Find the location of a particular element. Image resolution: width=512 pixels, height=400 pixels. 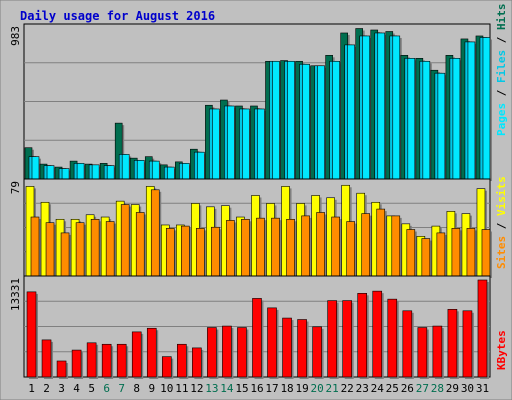

x-tick-label: 30 is located at coordinates (467, 388).